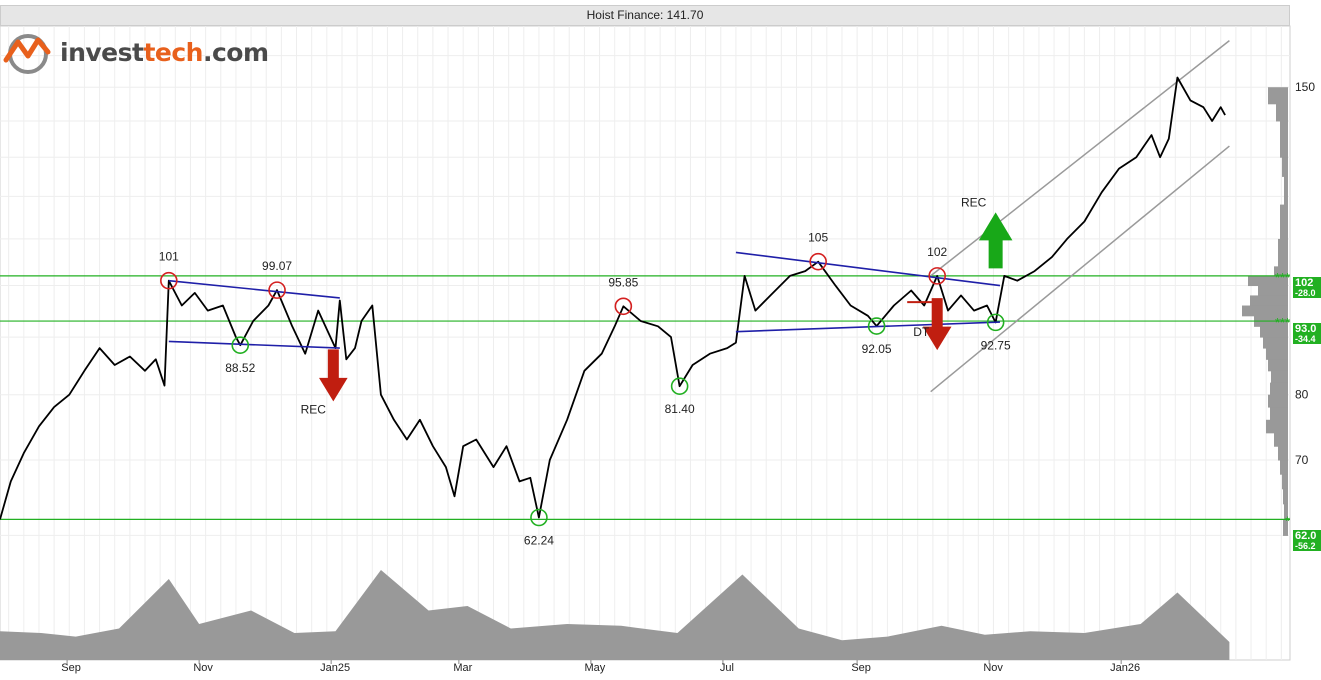  I want to click on buy-signal-arrow, so click(995, 240).